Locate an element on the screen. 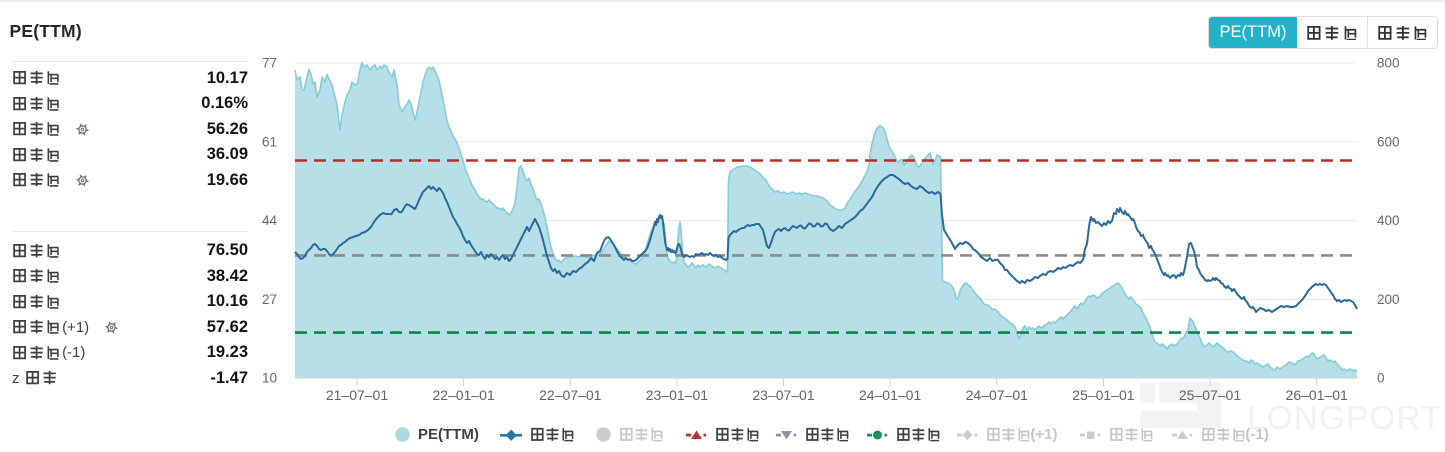 The image size is (1445, 452). svg-text: 24–01–01 is located at coordinates (890, 395).